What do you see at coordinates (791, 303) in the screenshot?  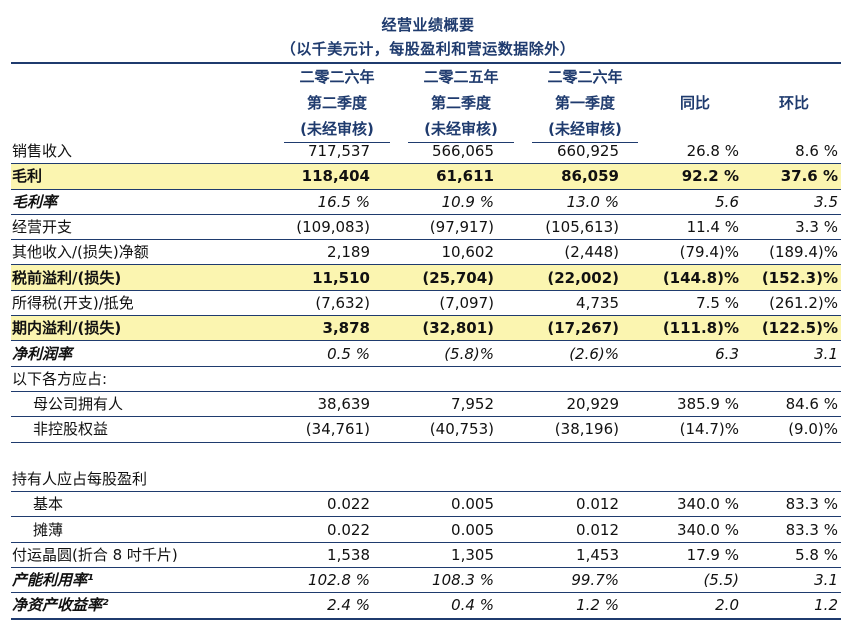 I see `table-cell: (261.2)%` at bounding box center [791, 303].